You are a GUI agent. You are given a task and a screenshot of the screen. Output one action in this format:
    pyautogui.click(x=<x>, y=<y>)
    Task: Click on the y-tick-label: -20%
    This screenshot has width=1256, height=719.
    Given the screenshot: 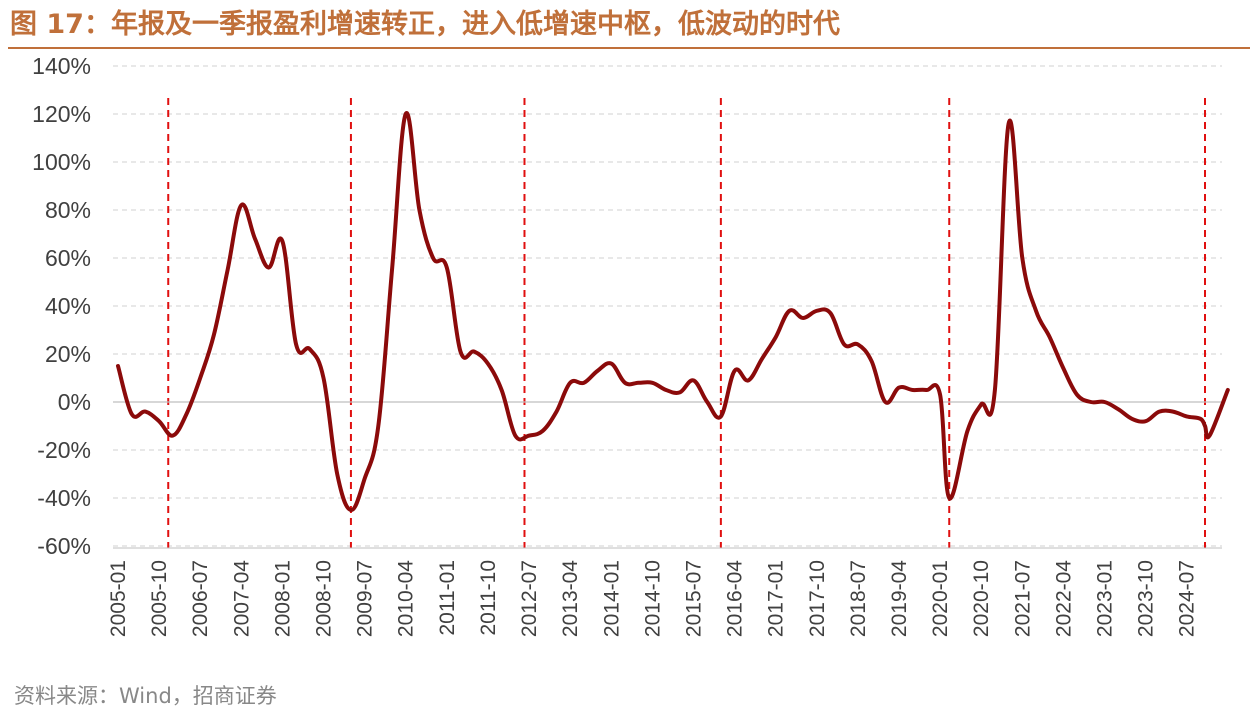 What is the action you would take?
    pyautogui.click(x=64, y=450)
    